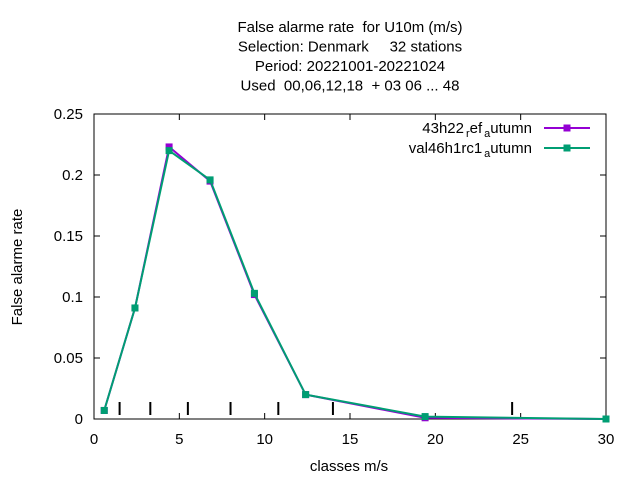 This screenshot has height=480, width=640. What do you see at coordinates (68, 236) in the screenshot?
I see `y-tick-label: 0.15` at bounding box center [68, 236].